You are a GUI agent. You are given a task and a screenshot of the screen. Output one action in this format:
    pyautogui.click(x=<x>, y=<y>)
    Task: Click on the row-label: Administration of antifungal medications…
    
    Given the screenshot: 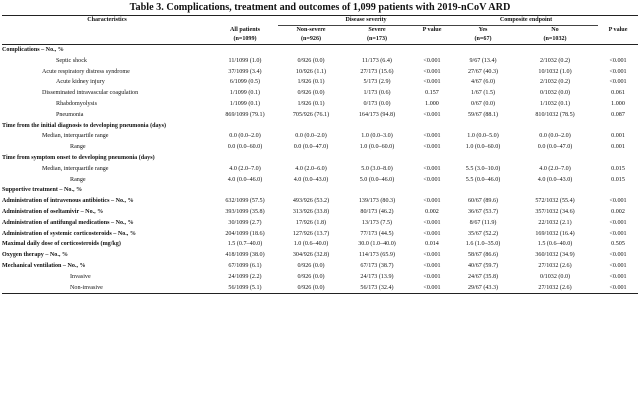 What is the action you would take?
    pyautogui.click(x=68, y=222)
    